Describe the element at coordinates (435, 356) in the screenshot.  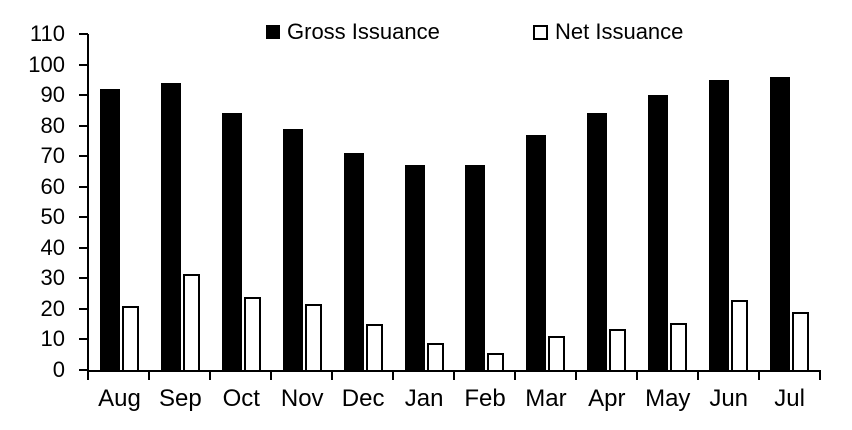
I see `net-issuance-bar-jan` at that location.